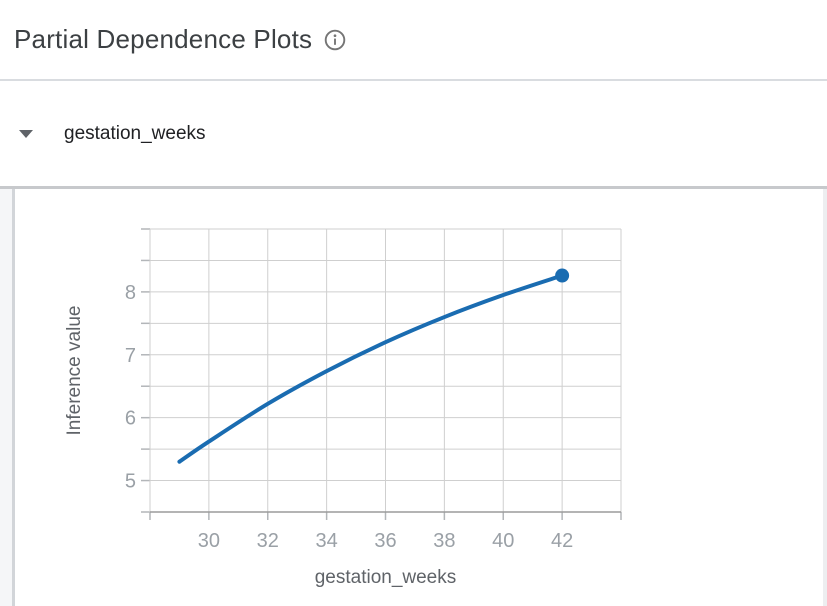 The height and width of the screenshot is (606, 827). Describe the element at coordinates (163, 39) in the screenshot. I see `page-title: Partial Dependence Plots` at that location.